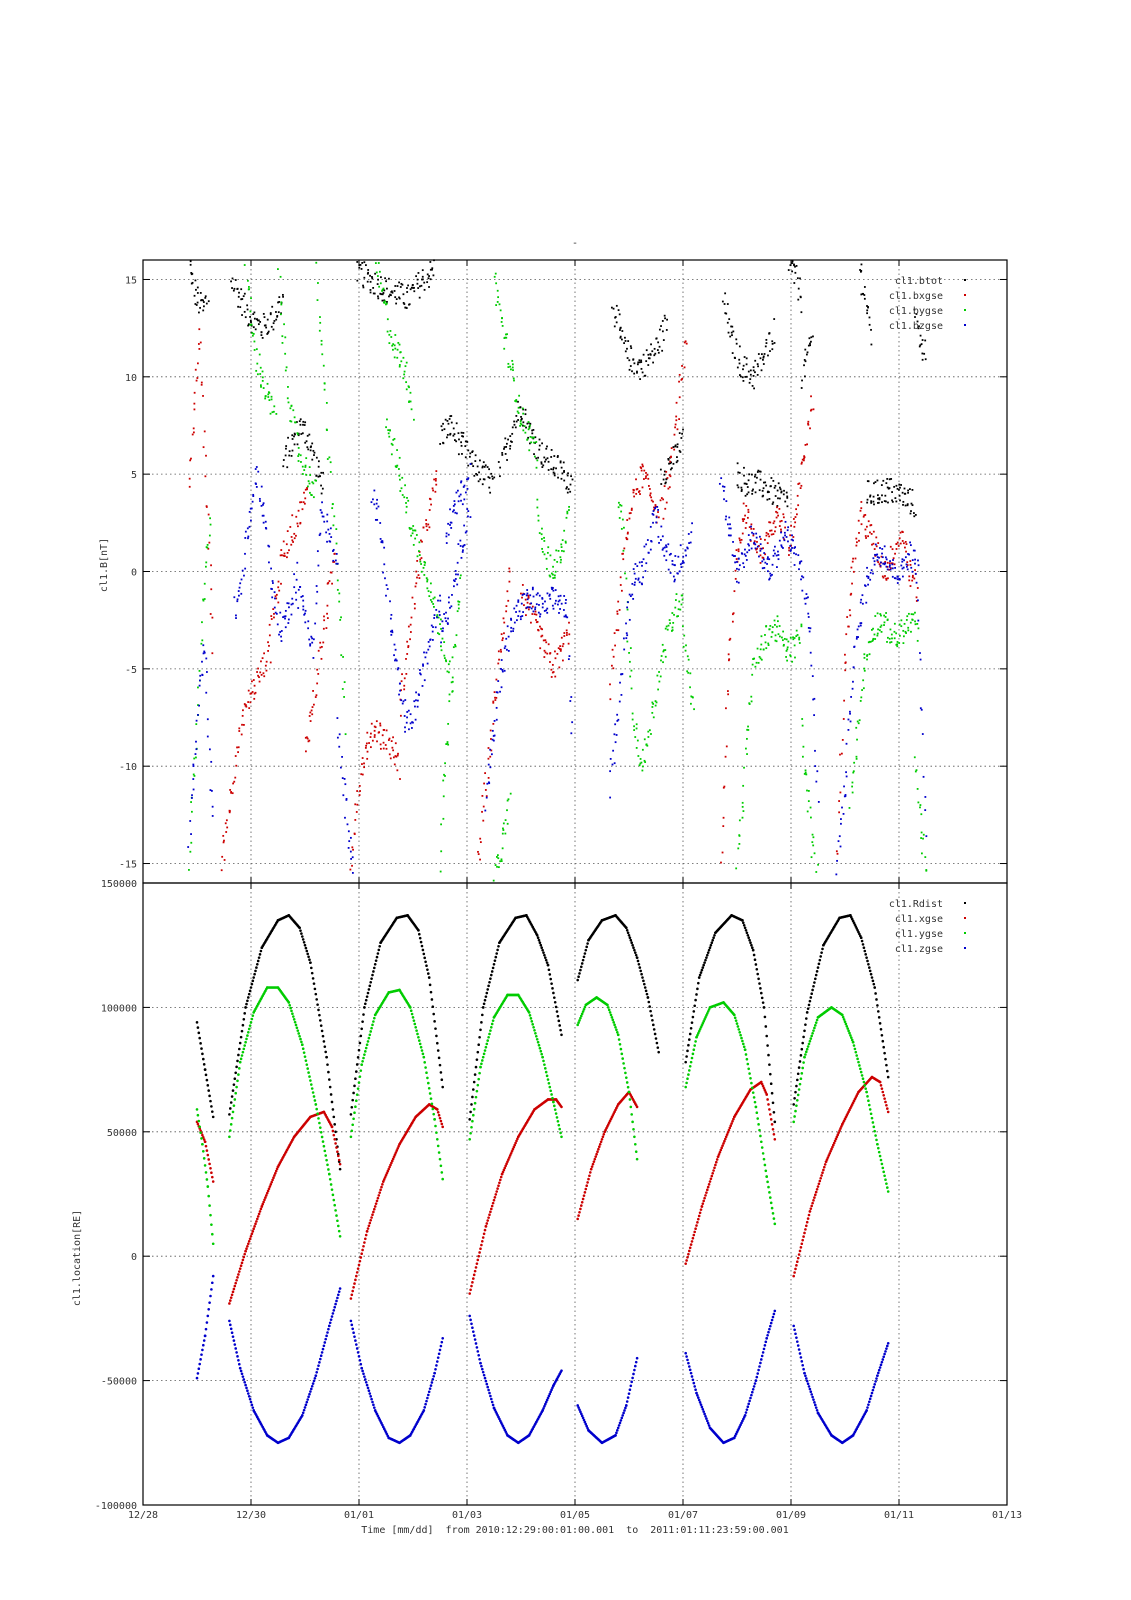 This screenshot has height=1600, width=1131. I want to click on y-tick-label: -15, so click(128, 865).